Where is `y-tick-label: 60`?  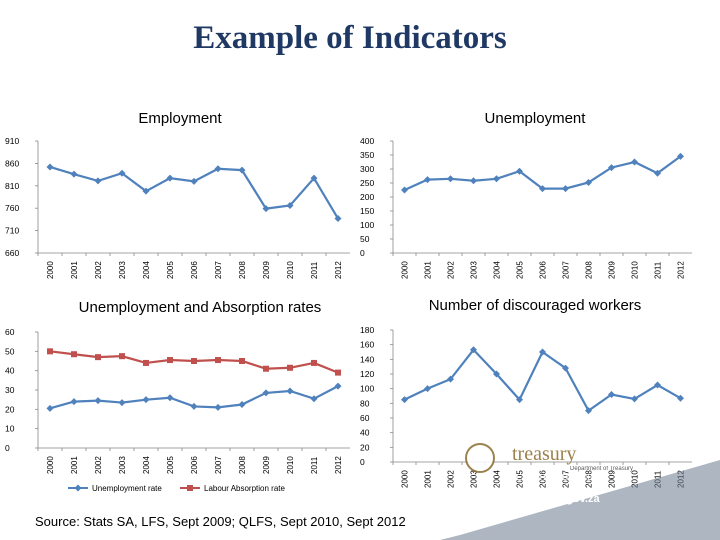
y-tick-label: 60 is located at coordinates (365, 418).